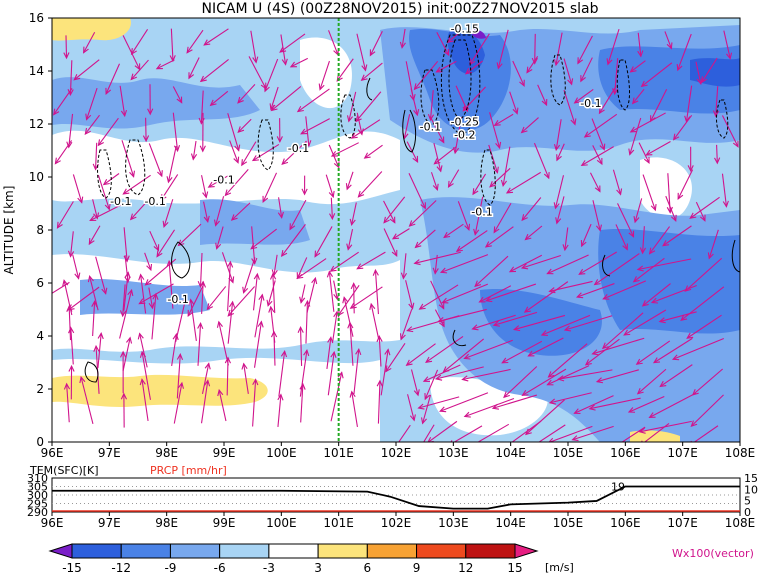 Image resolution: width=767 pixels, height=575 pixels. I want to click on x-tick-label: 106E, so click(625, 523).